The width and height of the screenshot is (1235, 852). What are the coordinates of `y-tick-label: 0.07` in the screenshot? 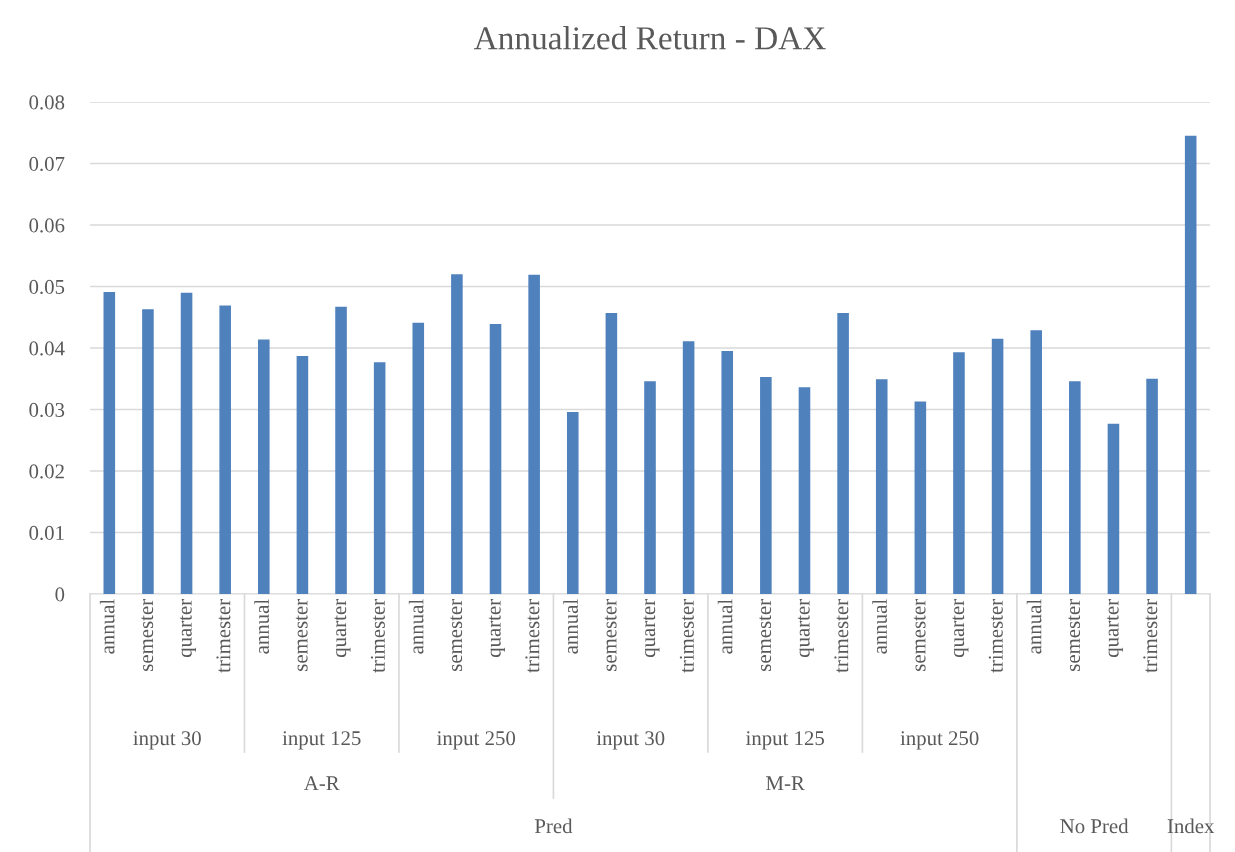 It's located at (47, 164).